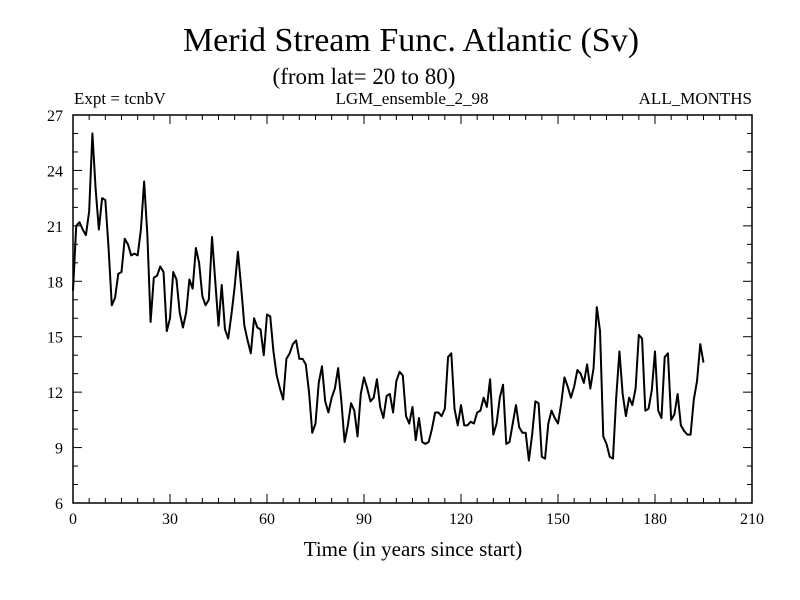 This screenshot has width=800, height=600. Describe the element at coordinates (55, 116) in the screenshot. I see `y-tick-label: 27` at that location.